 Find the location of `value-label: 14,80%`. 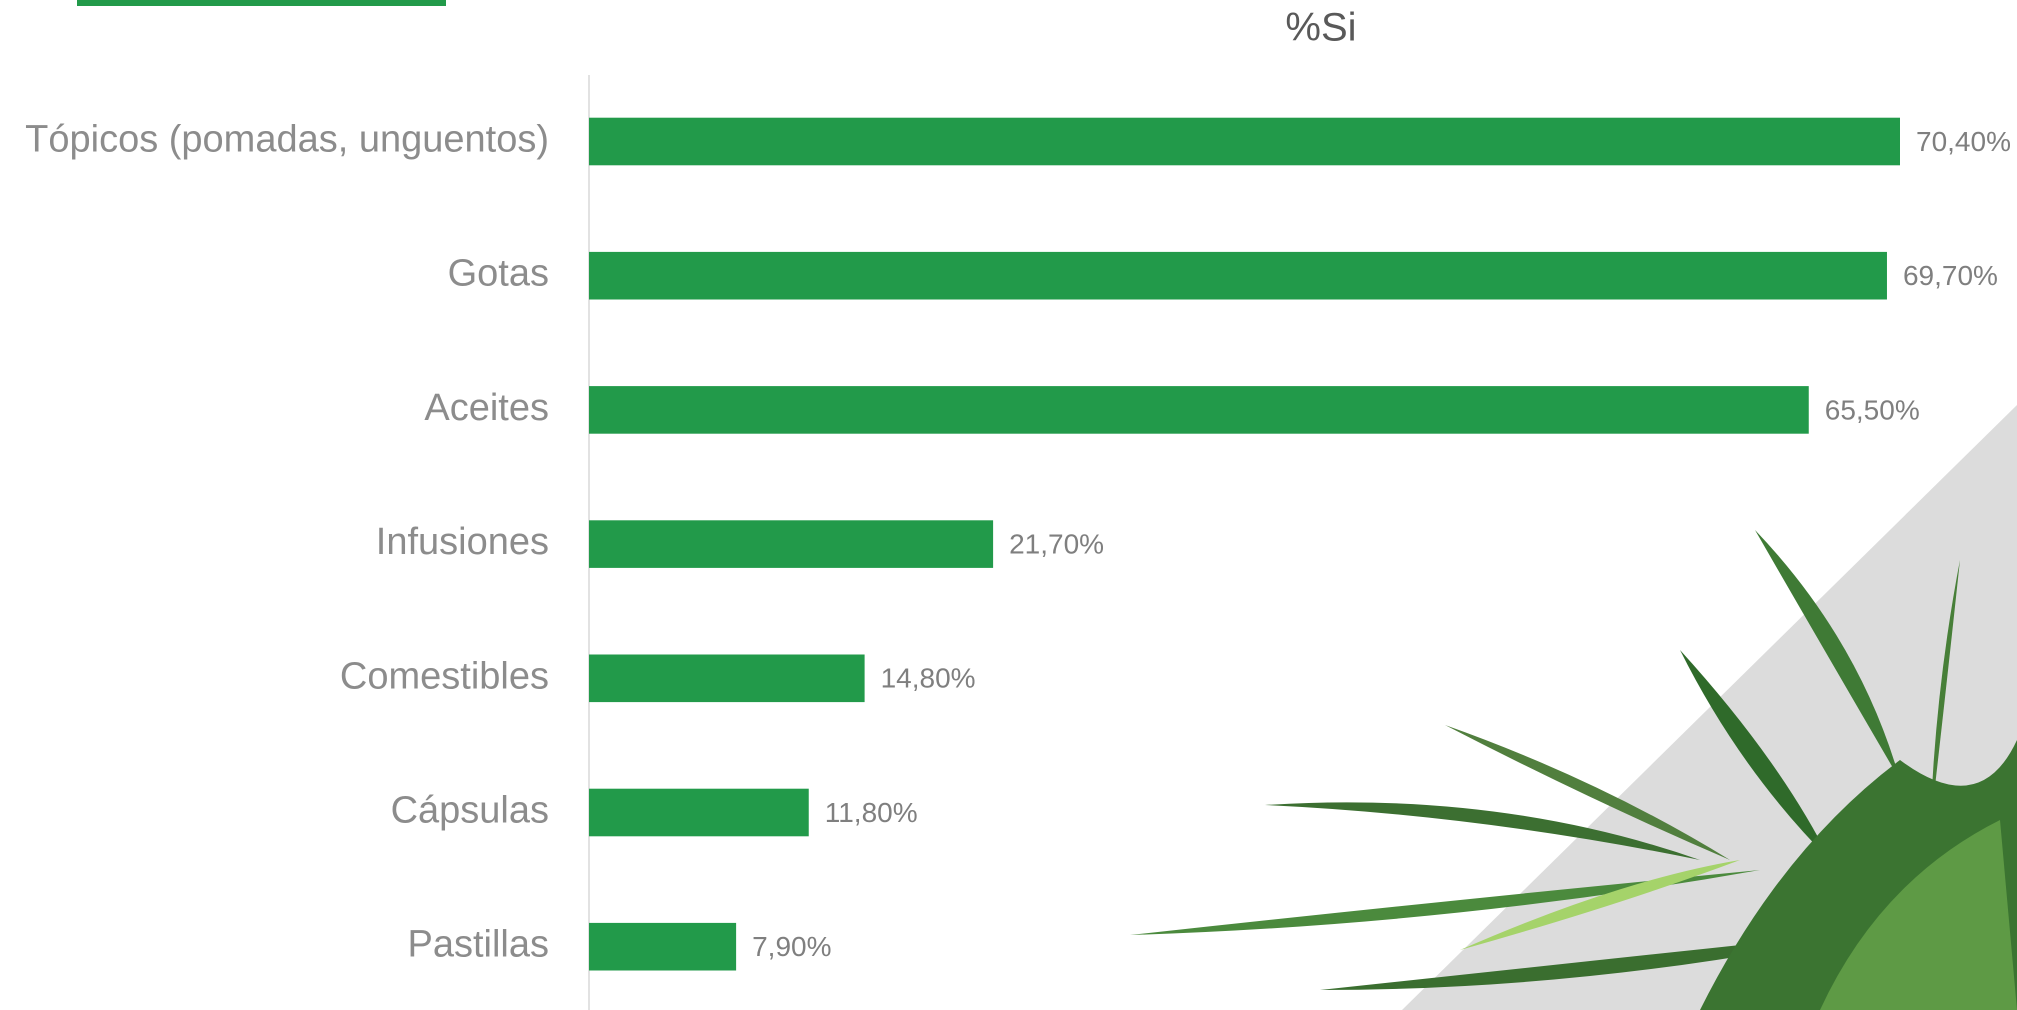

value-label: 14,80% is located at coordinates (928, 678).